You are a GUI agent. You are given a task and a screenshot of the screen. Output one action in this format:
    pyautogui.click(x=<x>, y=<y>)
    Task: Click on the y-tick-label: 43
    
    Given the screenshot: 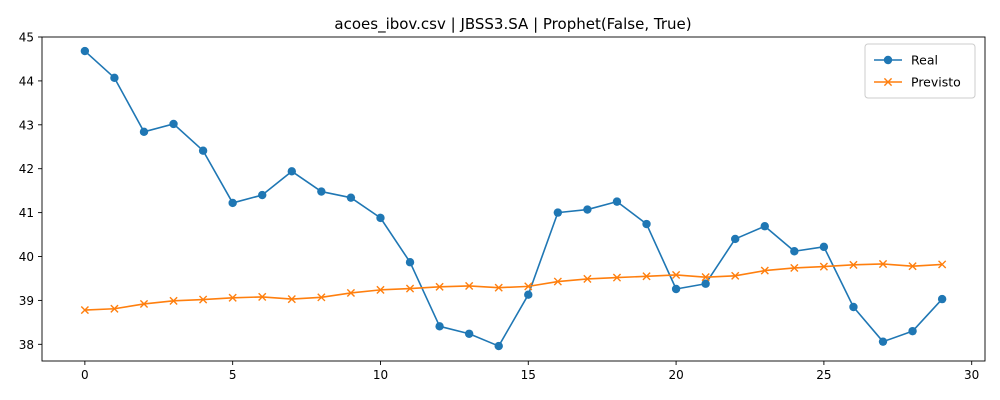 What is the action you would take?
    pyautogui.click(x=26, y=125)
    